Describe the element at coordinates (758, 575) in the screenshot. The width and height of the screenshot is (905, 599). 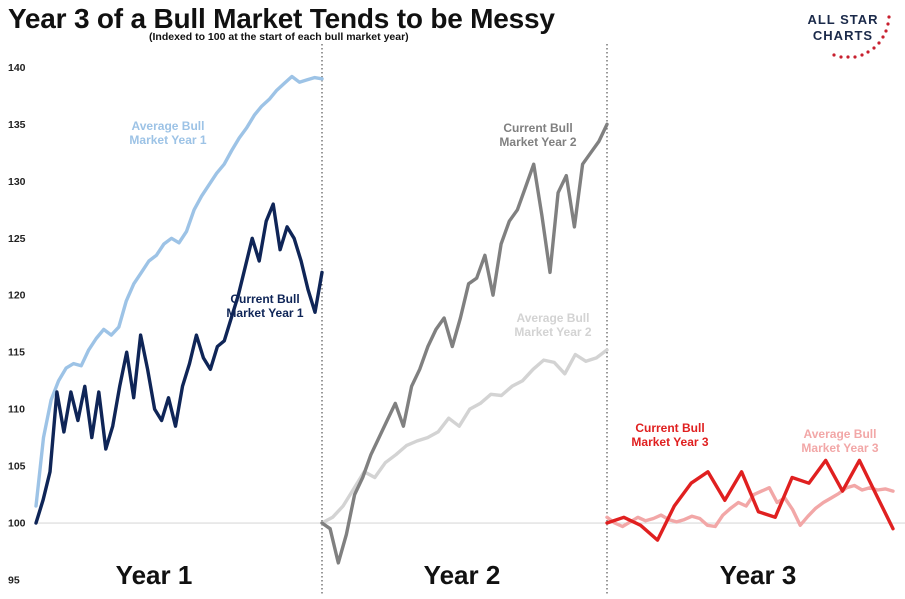
I see `panel-label-year-3: Year 3` at that location.